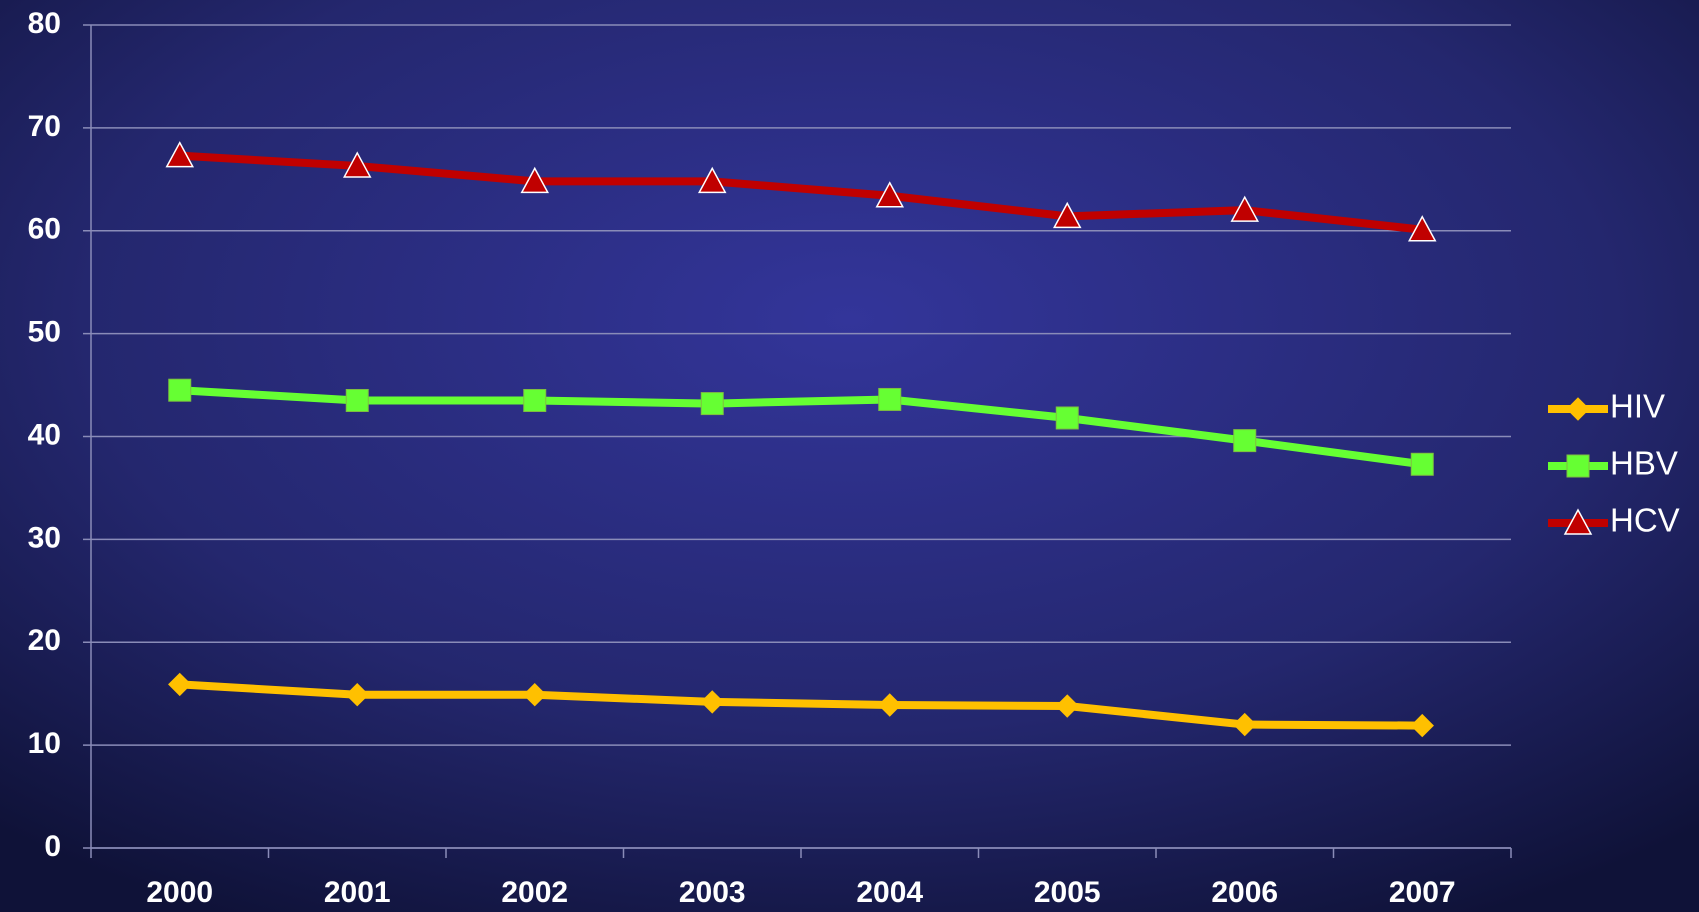 This screenshot has height=912, width=1699. I want to click on y-tick-label: 60, so click(44, 229).